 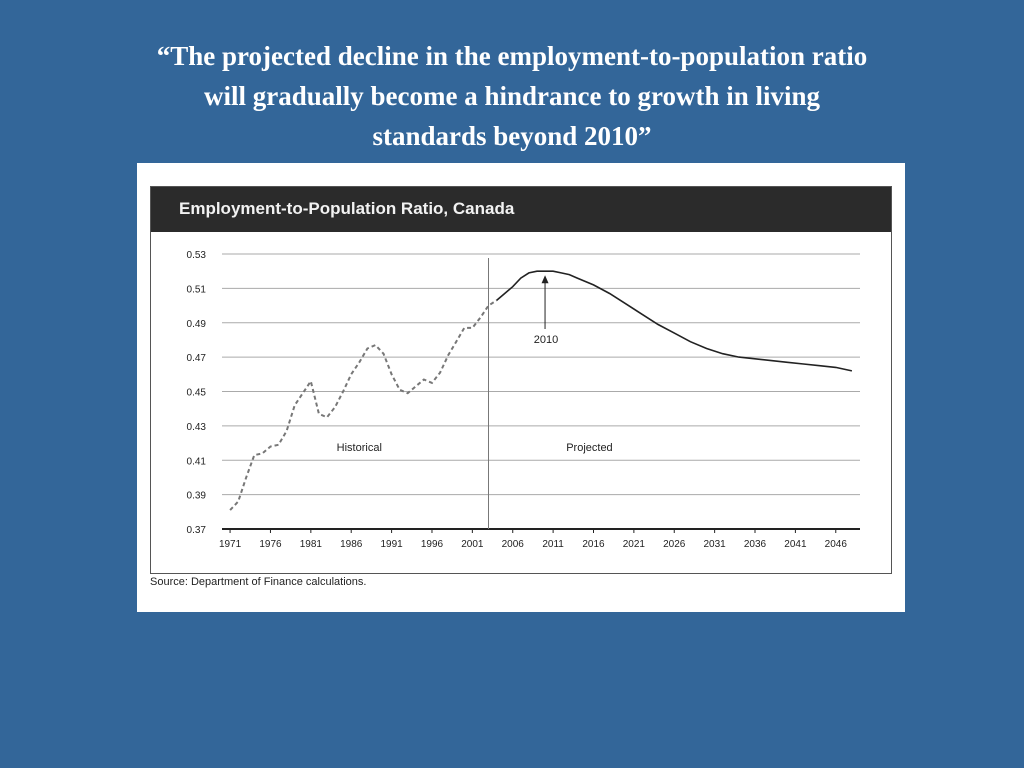 What do you see at coordinates (755, 544) in the screenshot?
I see `x-tick-label: 2036` at bounding box center [755, 544].